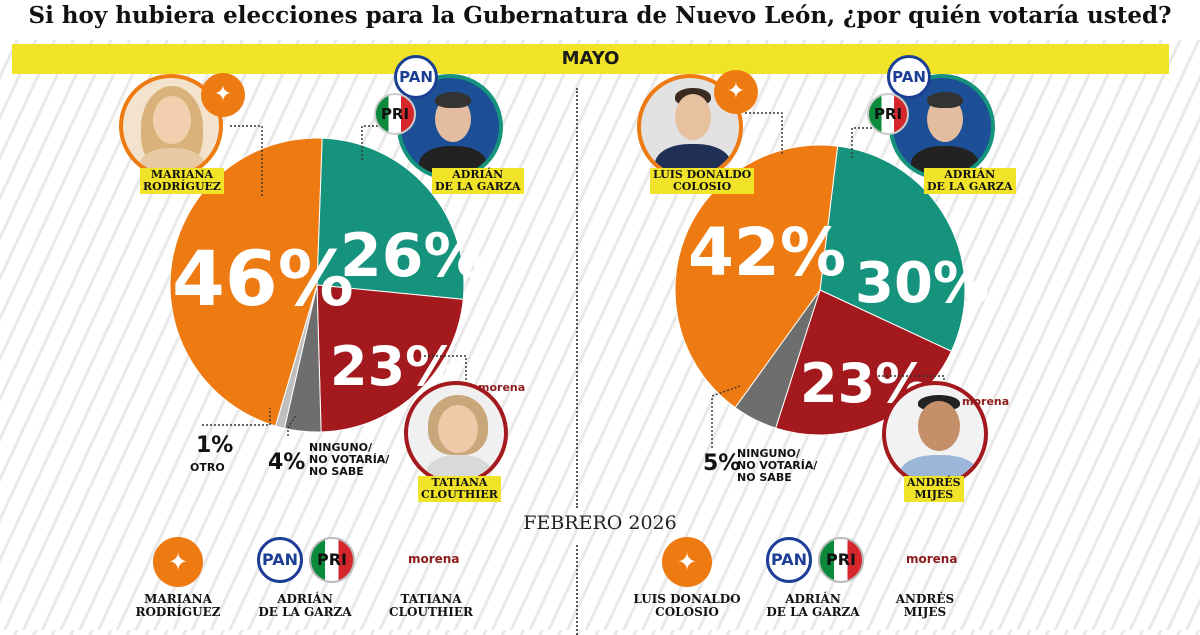 This screenshot has width=1200, height=635. What do you see at coordinates (431, 605) in the screenshot?
I see `feb-label-tatiana: TATIANA CLOUTHIER` at bounding box center [431, 605].